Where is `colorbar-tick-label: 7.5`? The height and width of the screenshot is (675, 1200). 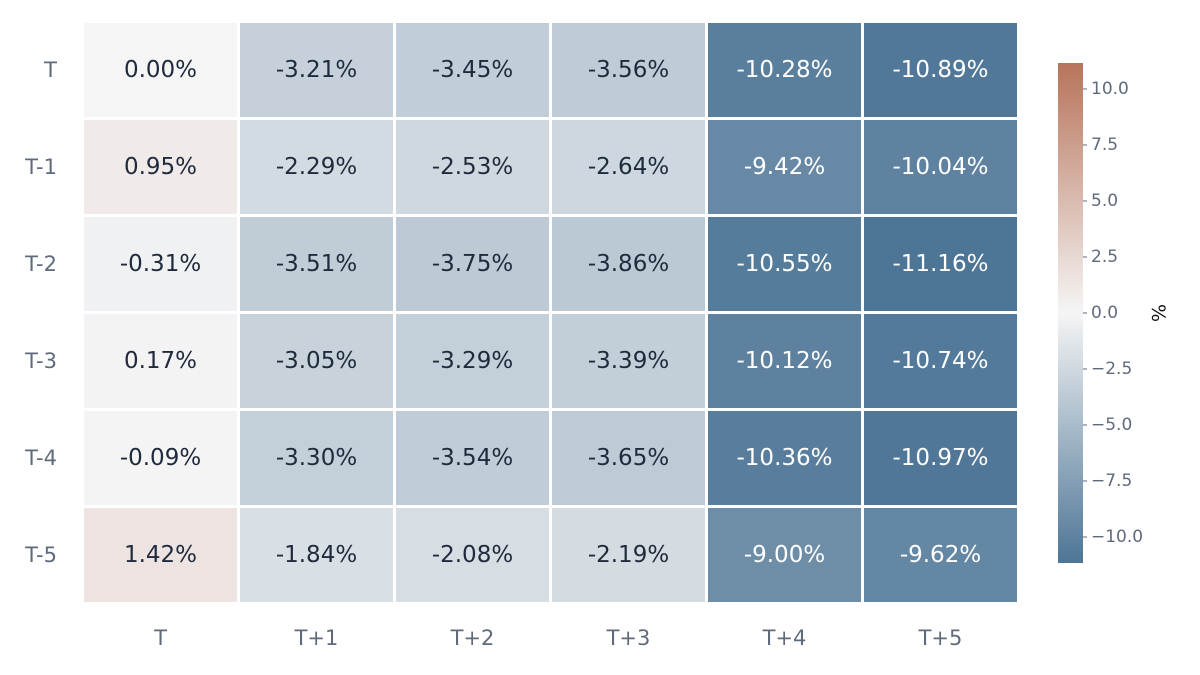
colorbar-tick-label: 7.5 is located at coordinates (1104, 145).